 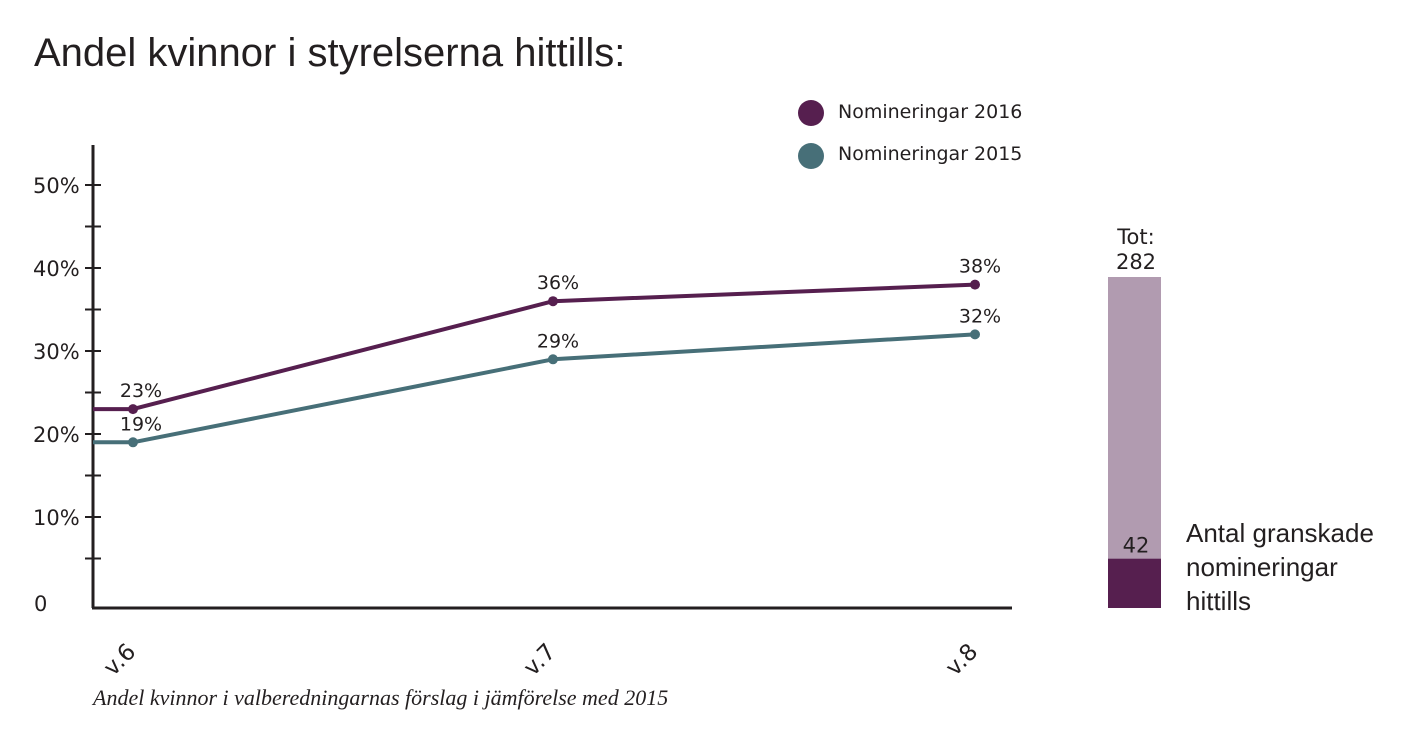 What do you see at coordinates (56, 269) in the screenshot?
I see `y-tick-label: 40%` at bounding box center [56, 269].